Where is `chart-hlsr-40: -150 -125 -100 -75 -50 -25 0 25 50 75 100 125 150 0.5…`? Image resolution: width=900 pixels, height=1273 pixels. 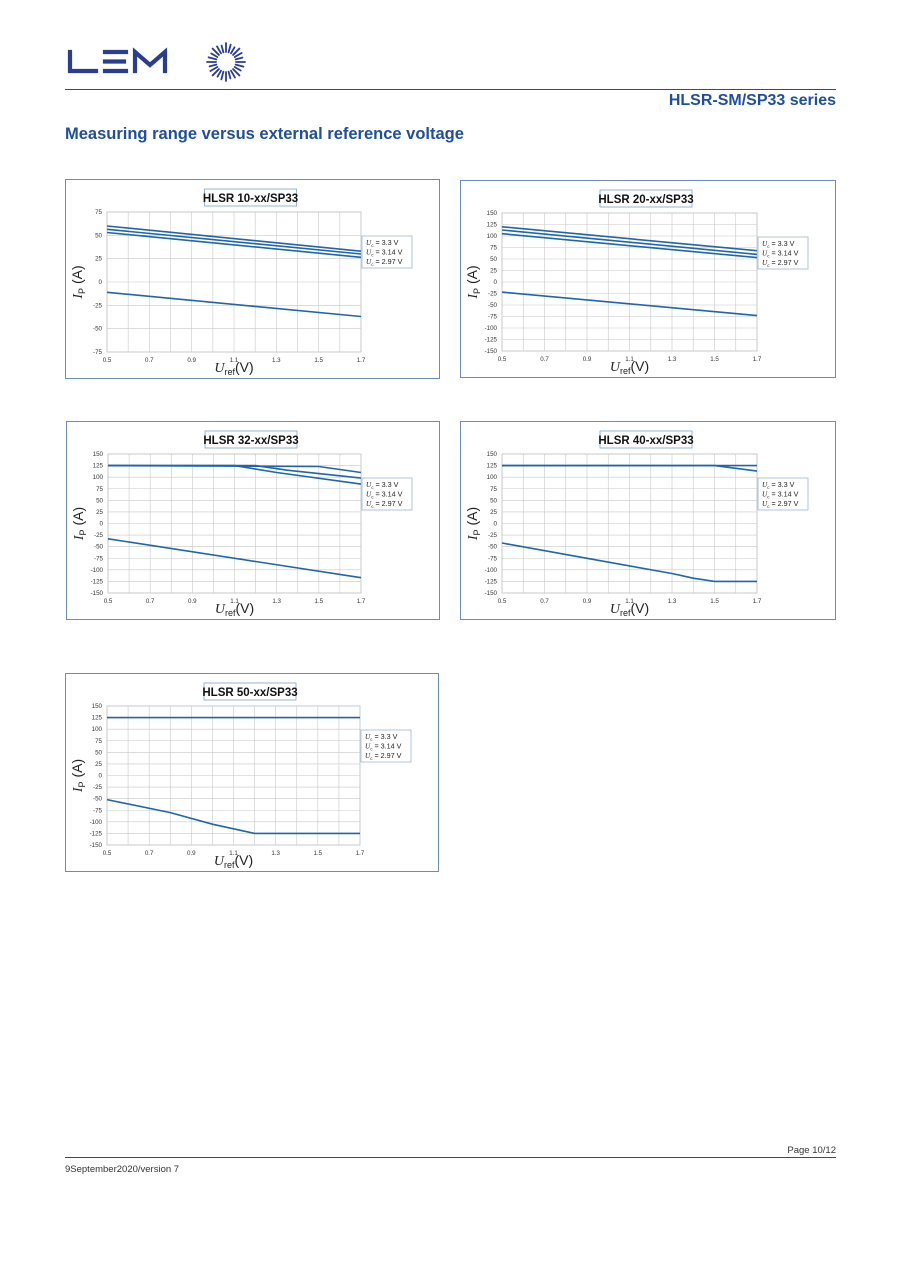
chart-hlsr-40: -150 -125 -100 -75 -50 -25 0 25 50 75 100 125 150 0.5… is located at coordinates (648, 520).